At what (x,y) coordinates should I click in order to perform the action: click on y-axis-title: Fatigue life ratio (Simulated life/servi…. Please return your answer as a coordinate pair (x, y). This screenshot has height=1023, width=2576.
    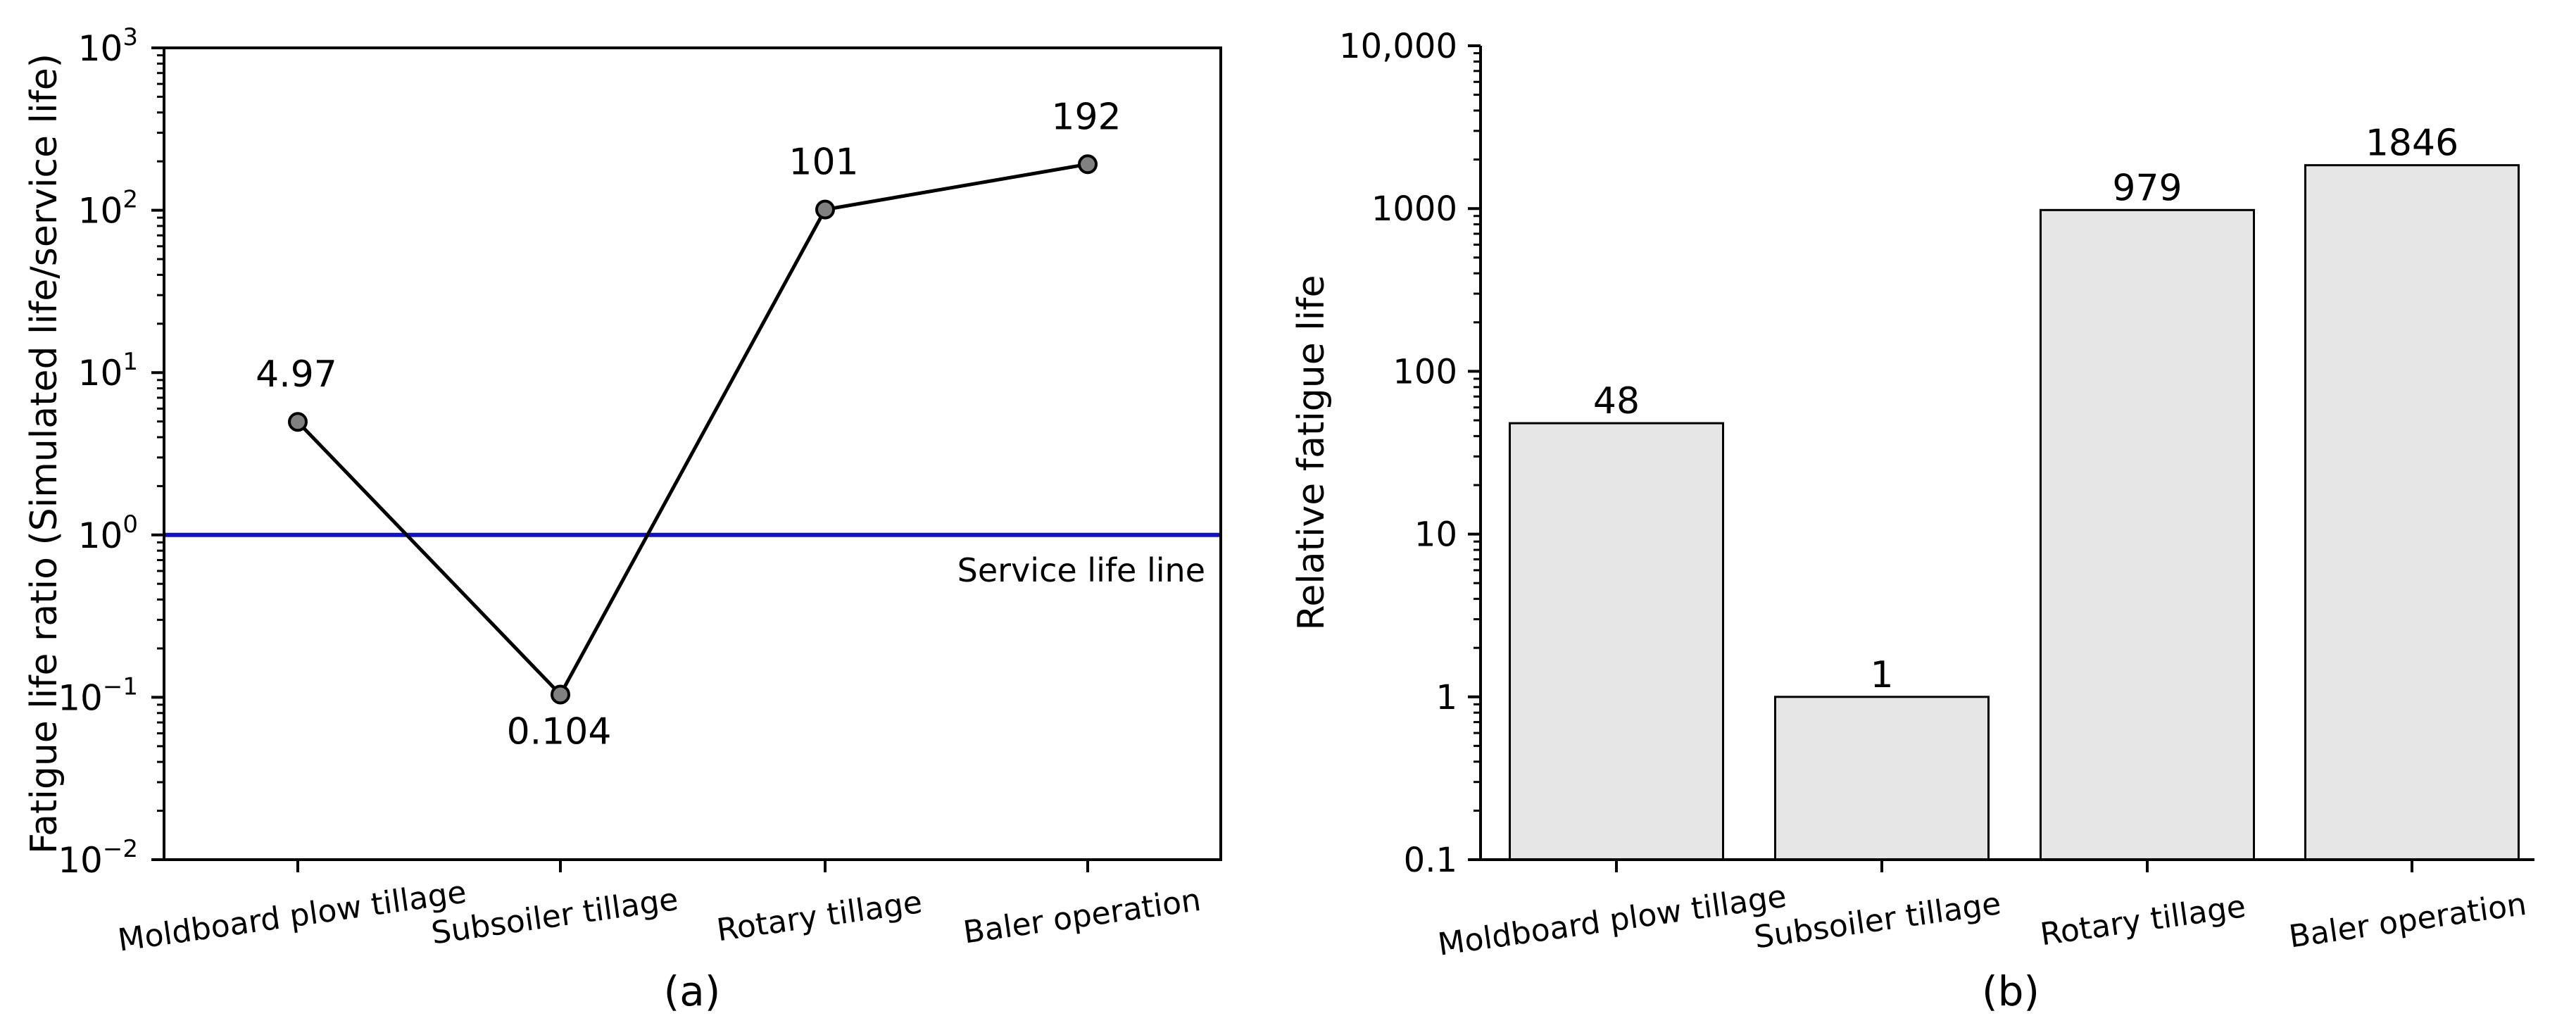
    Looking at the image, I should click on (44, 454).